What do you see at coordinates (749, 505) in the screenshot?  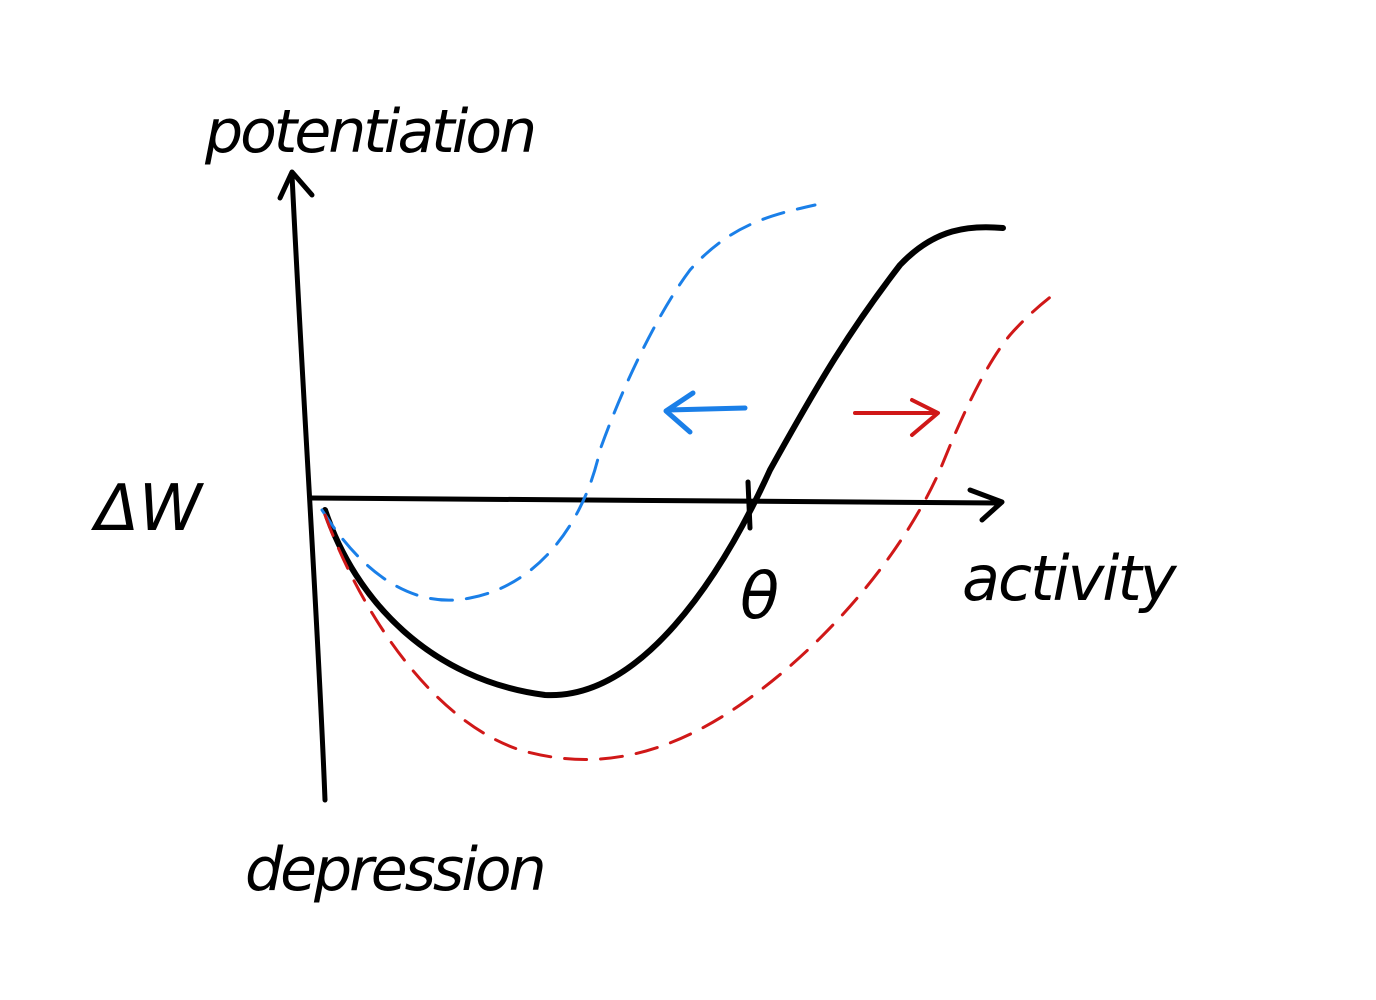 I see `threshold-tick` at bounding box center [749, 505].